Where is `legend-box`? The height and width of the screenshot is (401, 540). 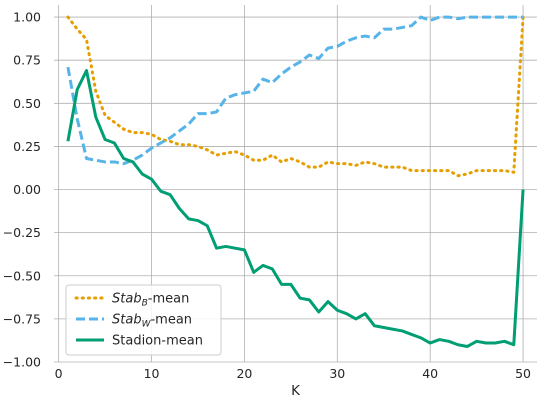 legend-box is located at coordinates (143, 320).